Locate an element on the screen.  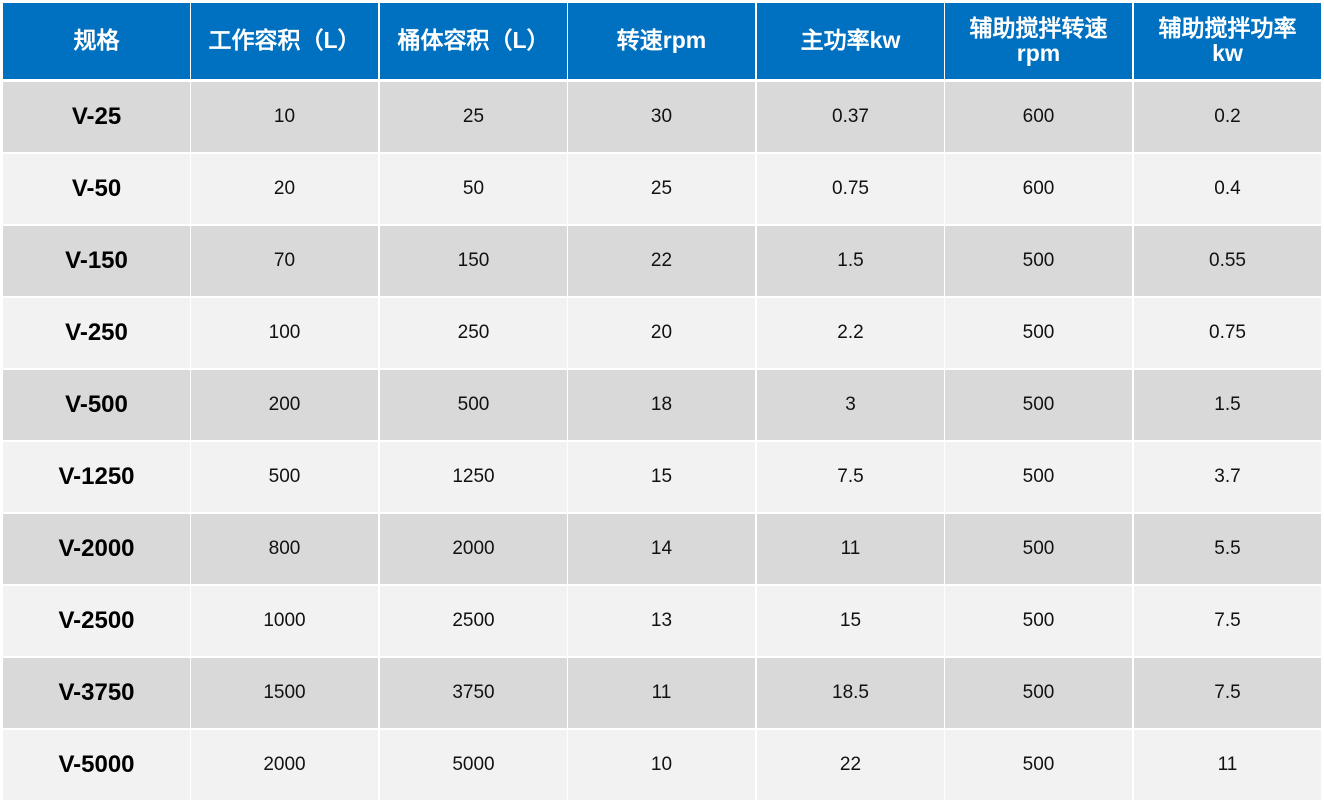
value-cell: 0.55 is located at coordinates (1227, 261).